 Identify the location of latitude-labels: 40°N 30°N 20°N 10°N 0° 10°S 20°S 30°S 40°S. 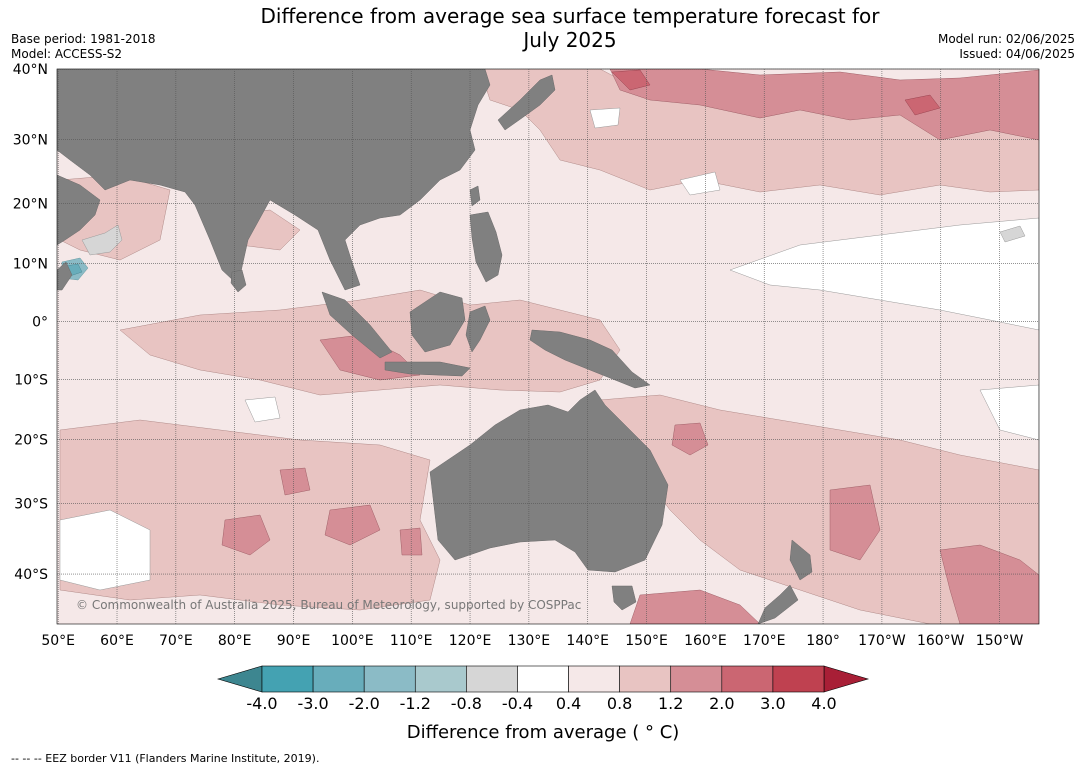
(30, 322).